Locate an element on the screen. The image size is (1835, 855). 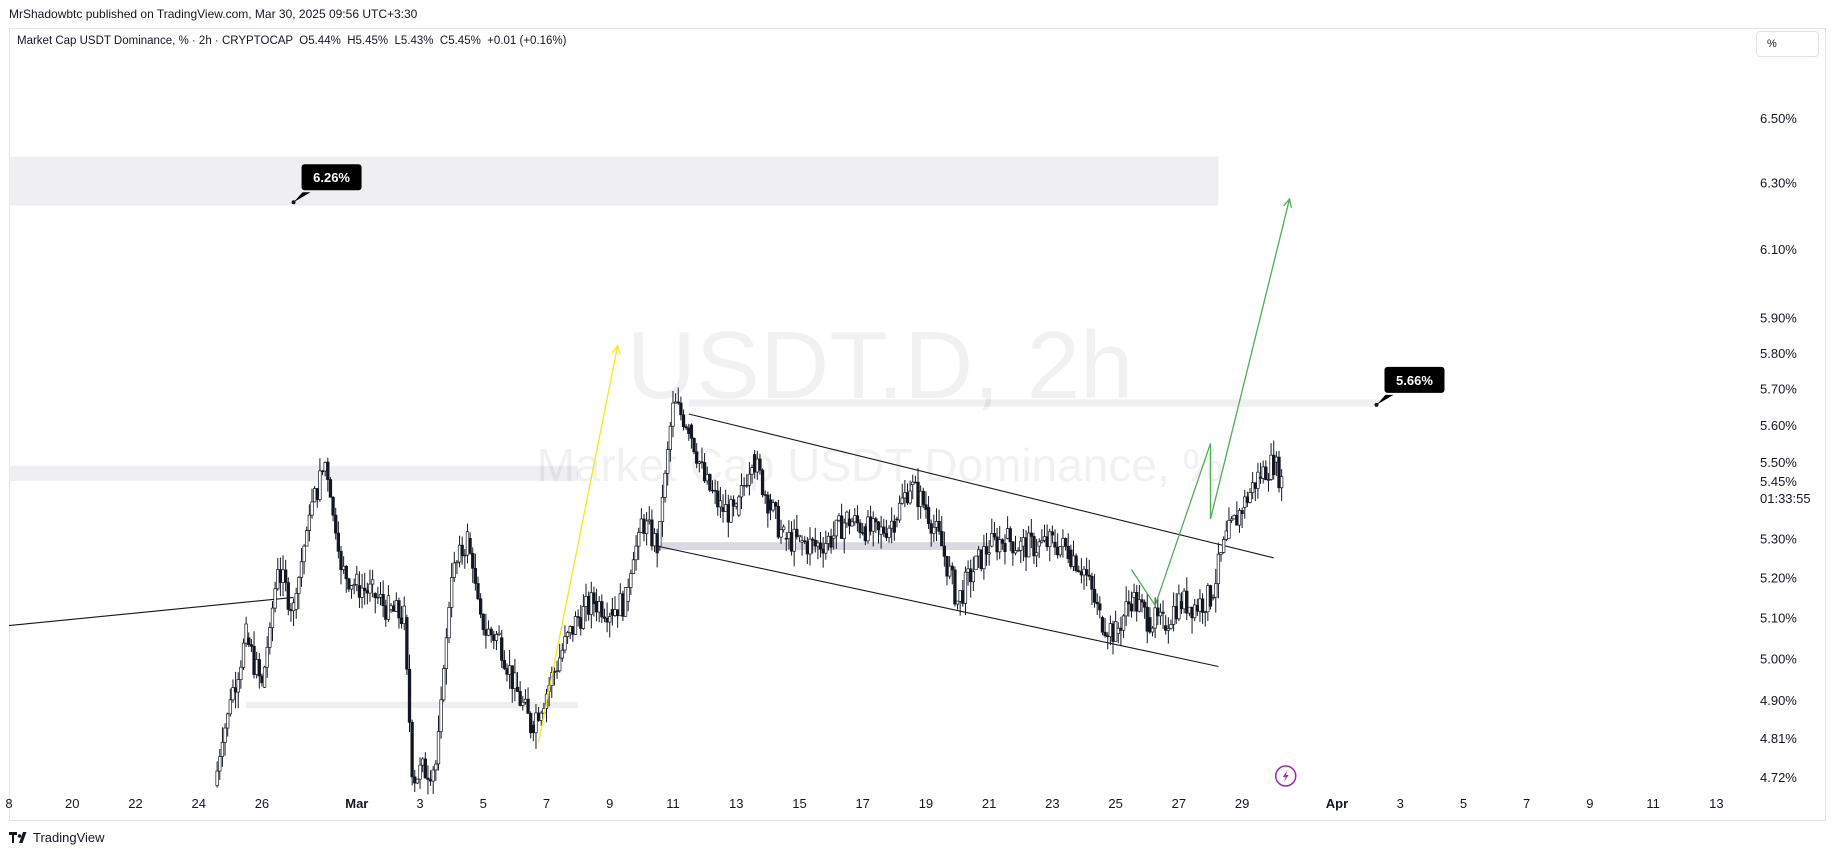
percent-scale-button: % is located at coordinates (1787, 44).